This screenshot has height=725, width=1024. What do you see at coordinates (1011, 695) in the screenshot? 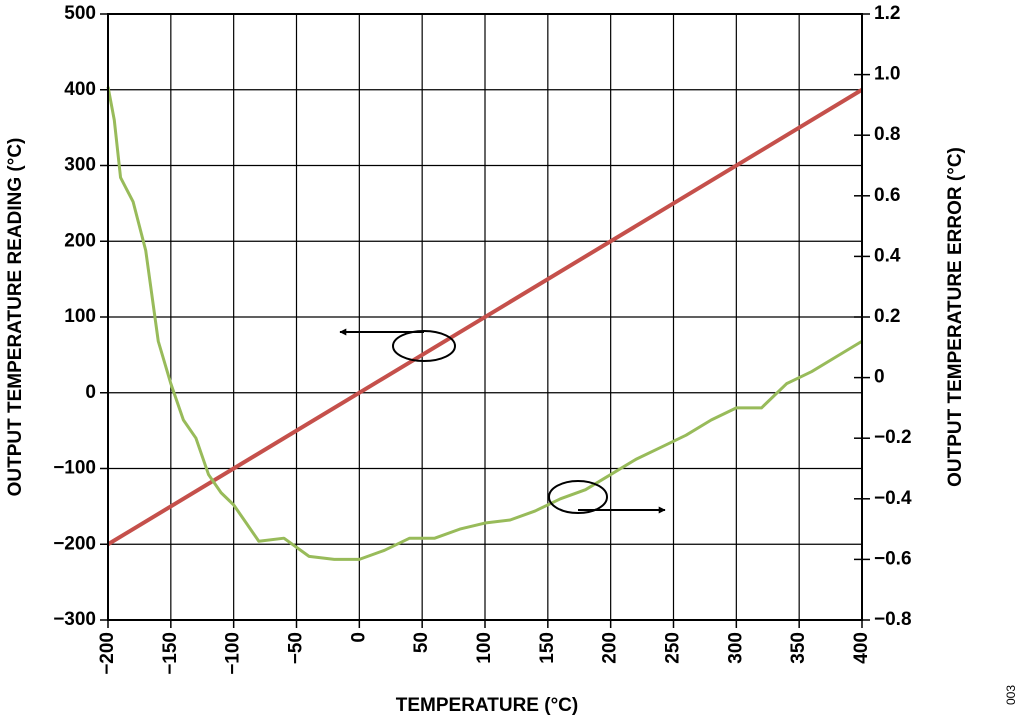
I see `figure-number: 003` at bounding box center [1011, 695].